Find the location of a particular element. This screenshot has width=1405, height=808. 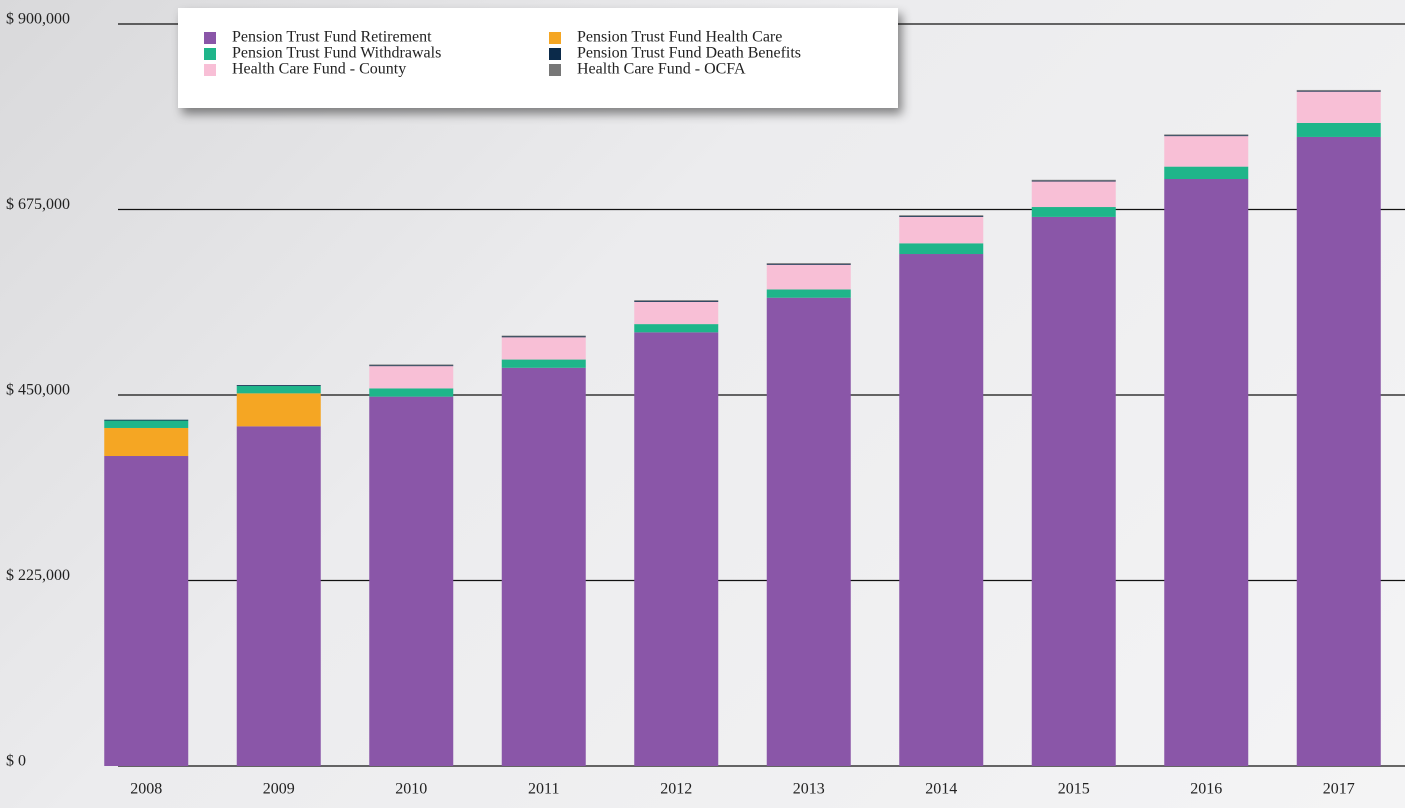

y-tick-label: $ 225,000 is located at coordinates (38, 575).